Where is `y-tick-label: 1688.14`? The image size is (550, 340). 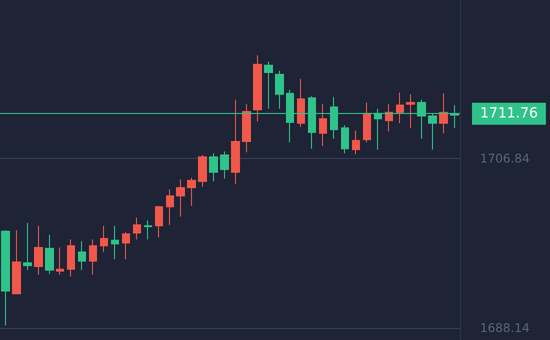
y-tick-label: 1688.14 is located at coordinates (505, 327).